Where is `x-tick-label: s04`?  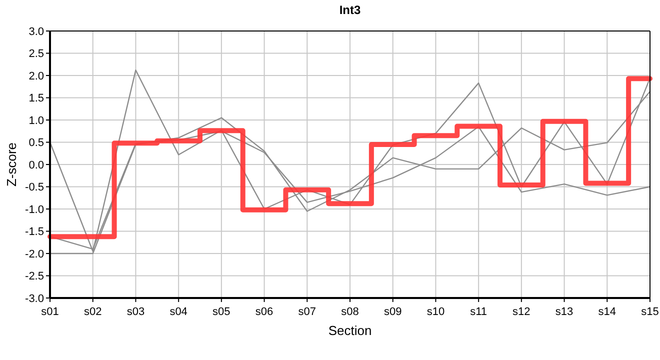
x-tick-label: s04 is located at coordinates (179, 312).